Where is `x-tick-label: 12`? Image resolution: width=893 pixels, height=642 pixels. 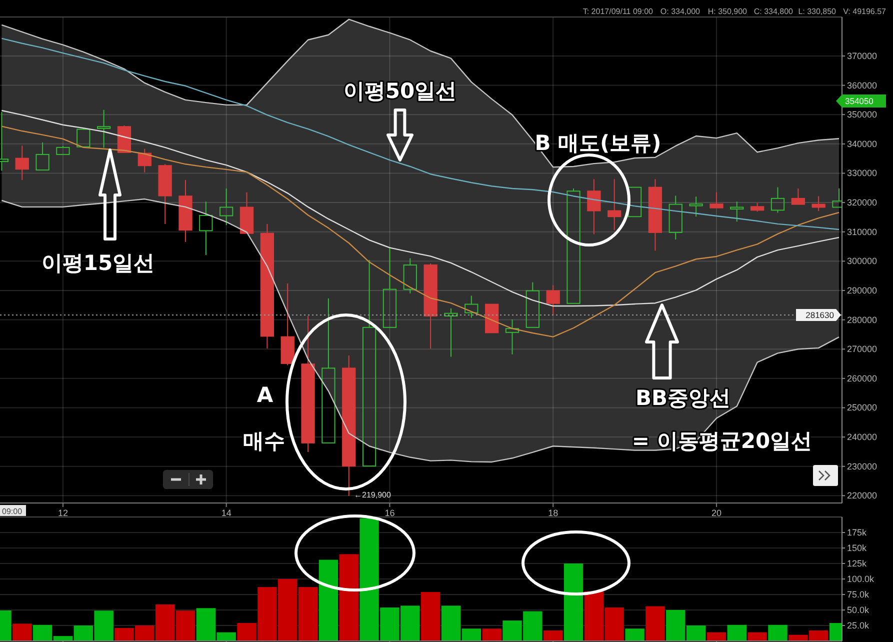 x-tick-label: 12 is located at coordinates (63, 513).